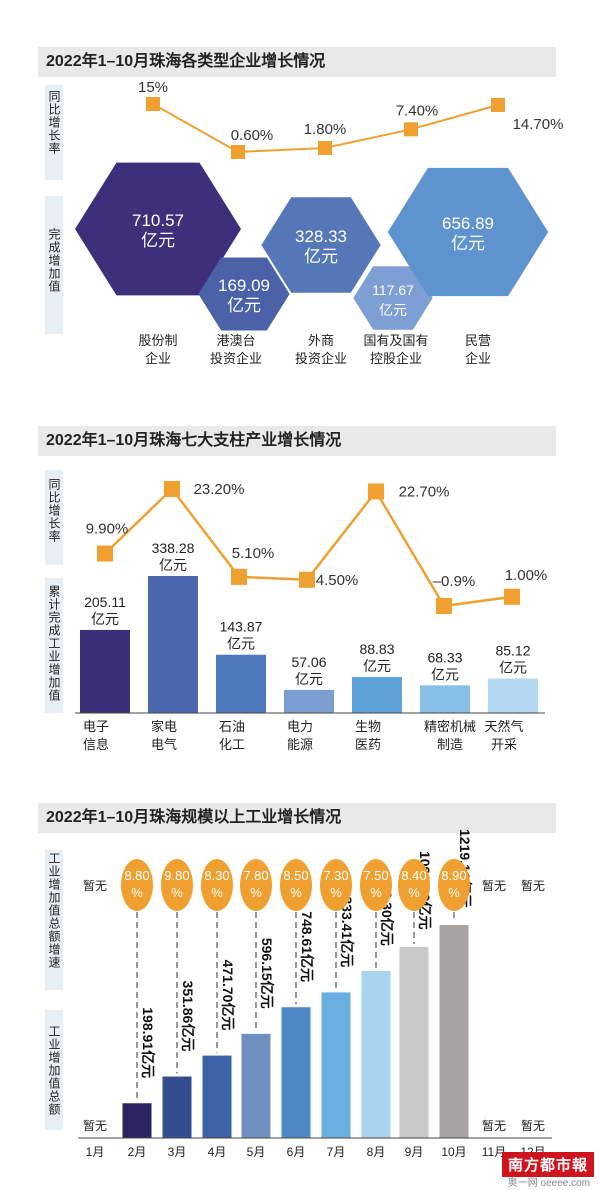  Describe the element at coordinates (512, 651) in the screenshot. I see `chart2-value-label: 85.12` at that location.